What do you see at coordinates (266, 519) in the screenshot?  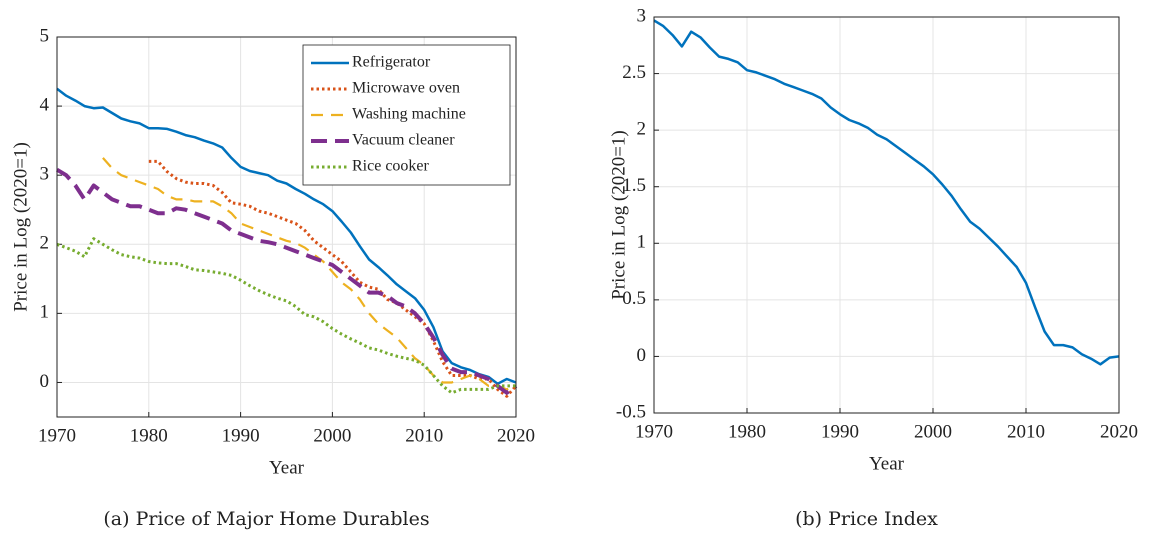 I see `caption: (a) Price of Major Home Durables` at bounding box center [266, 519].